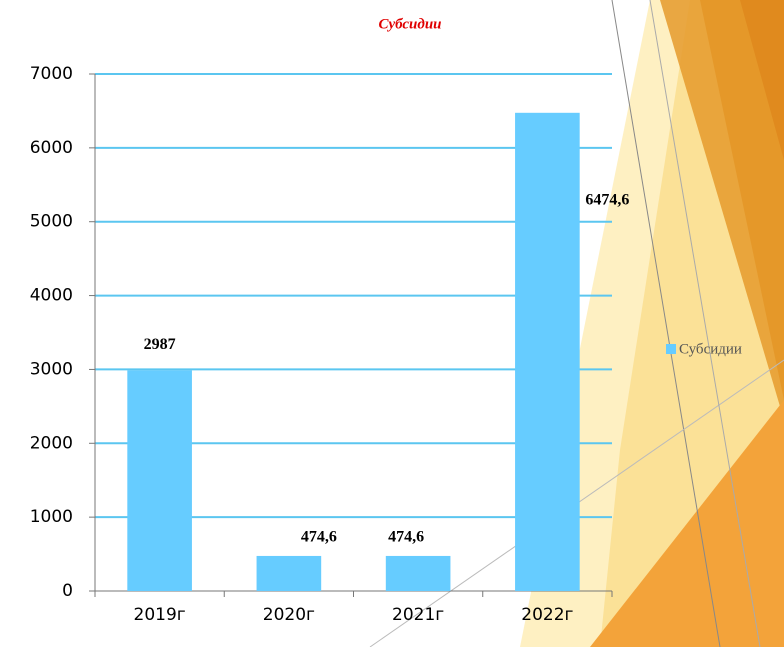 The image size is (784, 647). Describe the element at coordinates (51, 222) in the screenshot. I see `y-tick-label: 5000` at that location.